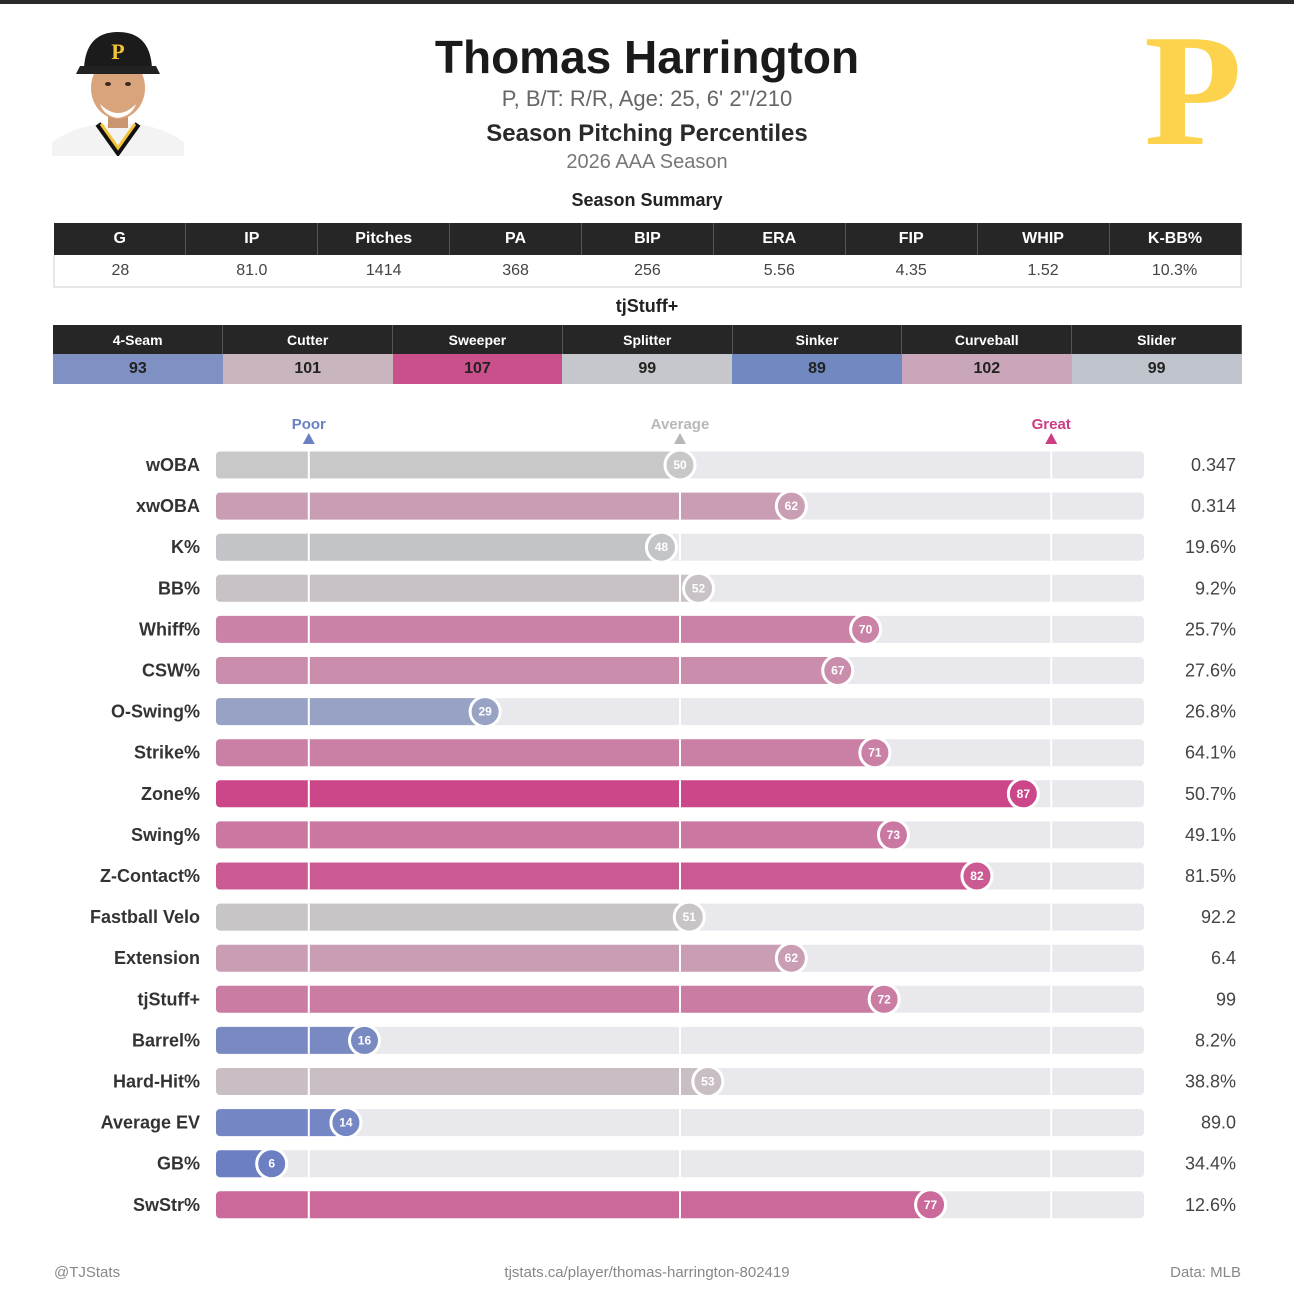 The height and width of the screenshot is (1290, 1294). What do you see at coordinates (155, 712) in the screenshot?
I see `metric-label: O-Swing%` at bounding box center [155, 712].